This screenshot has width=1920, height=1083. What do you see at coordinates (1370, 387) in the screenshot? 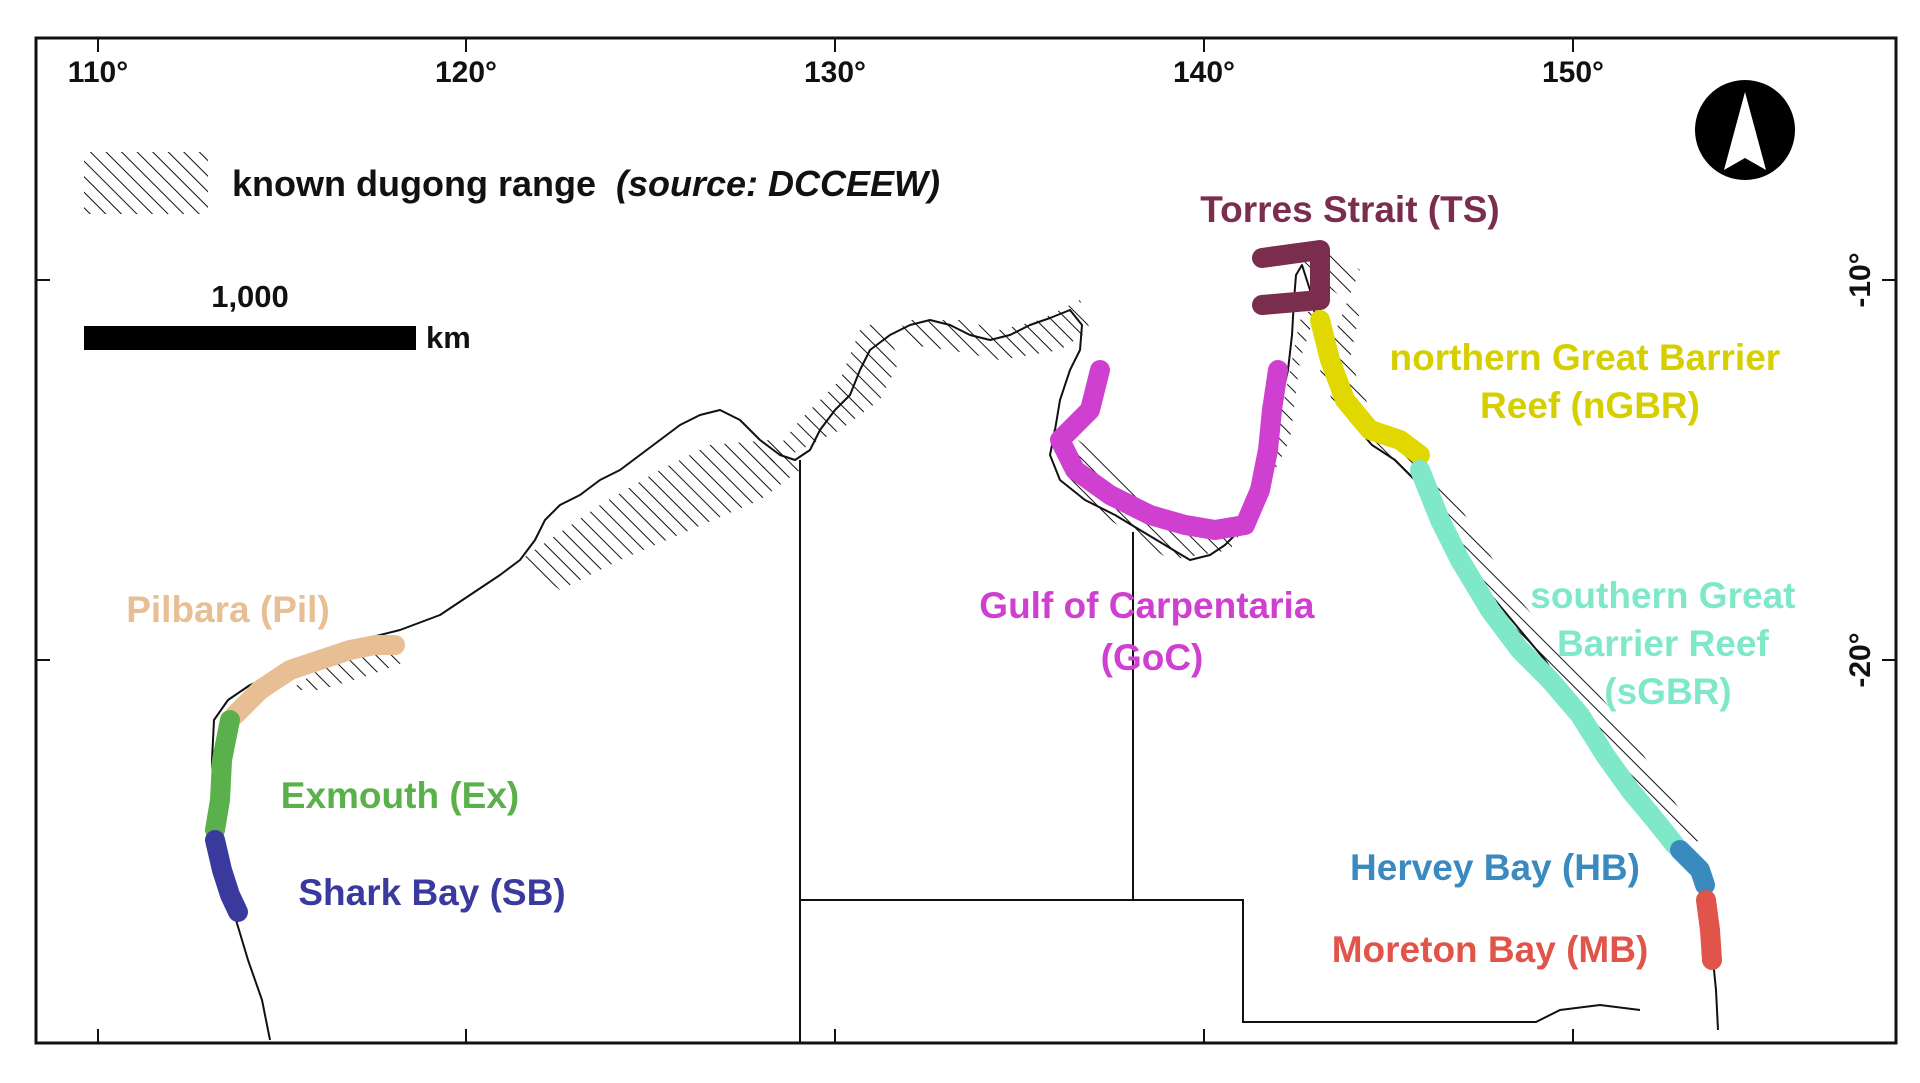
I see `band-ngbr` at bounding box center [1370, 387].